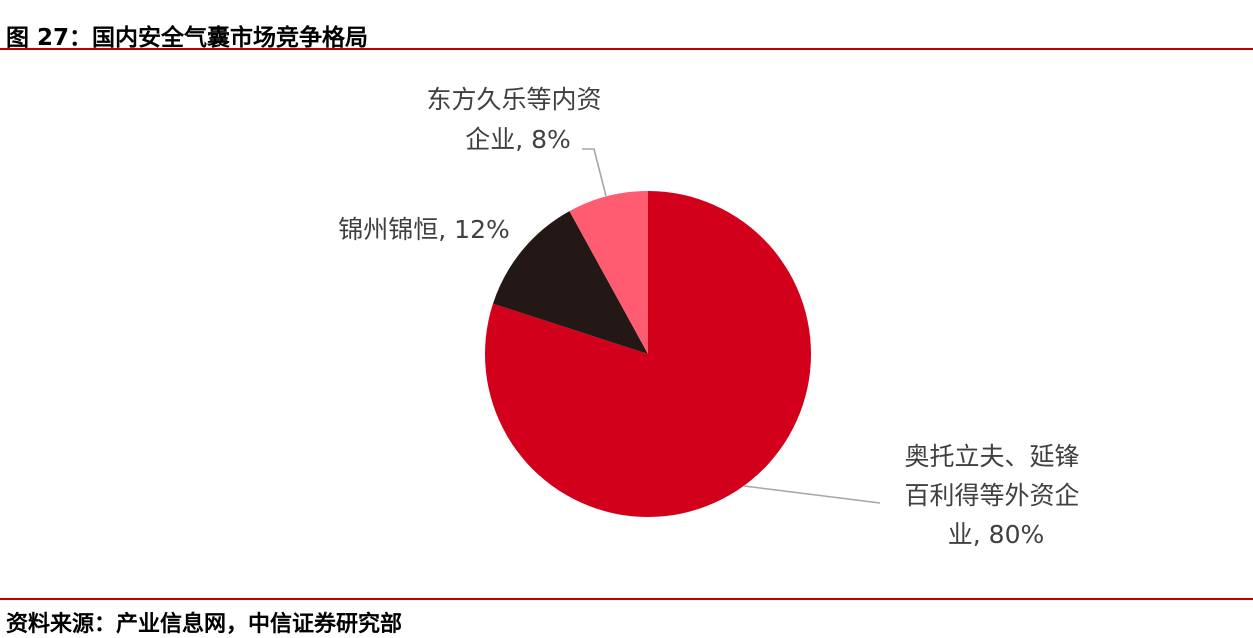 This screenshot has width=1253, height=638. I want to click on leader-line-foreign, so click(812, 494).